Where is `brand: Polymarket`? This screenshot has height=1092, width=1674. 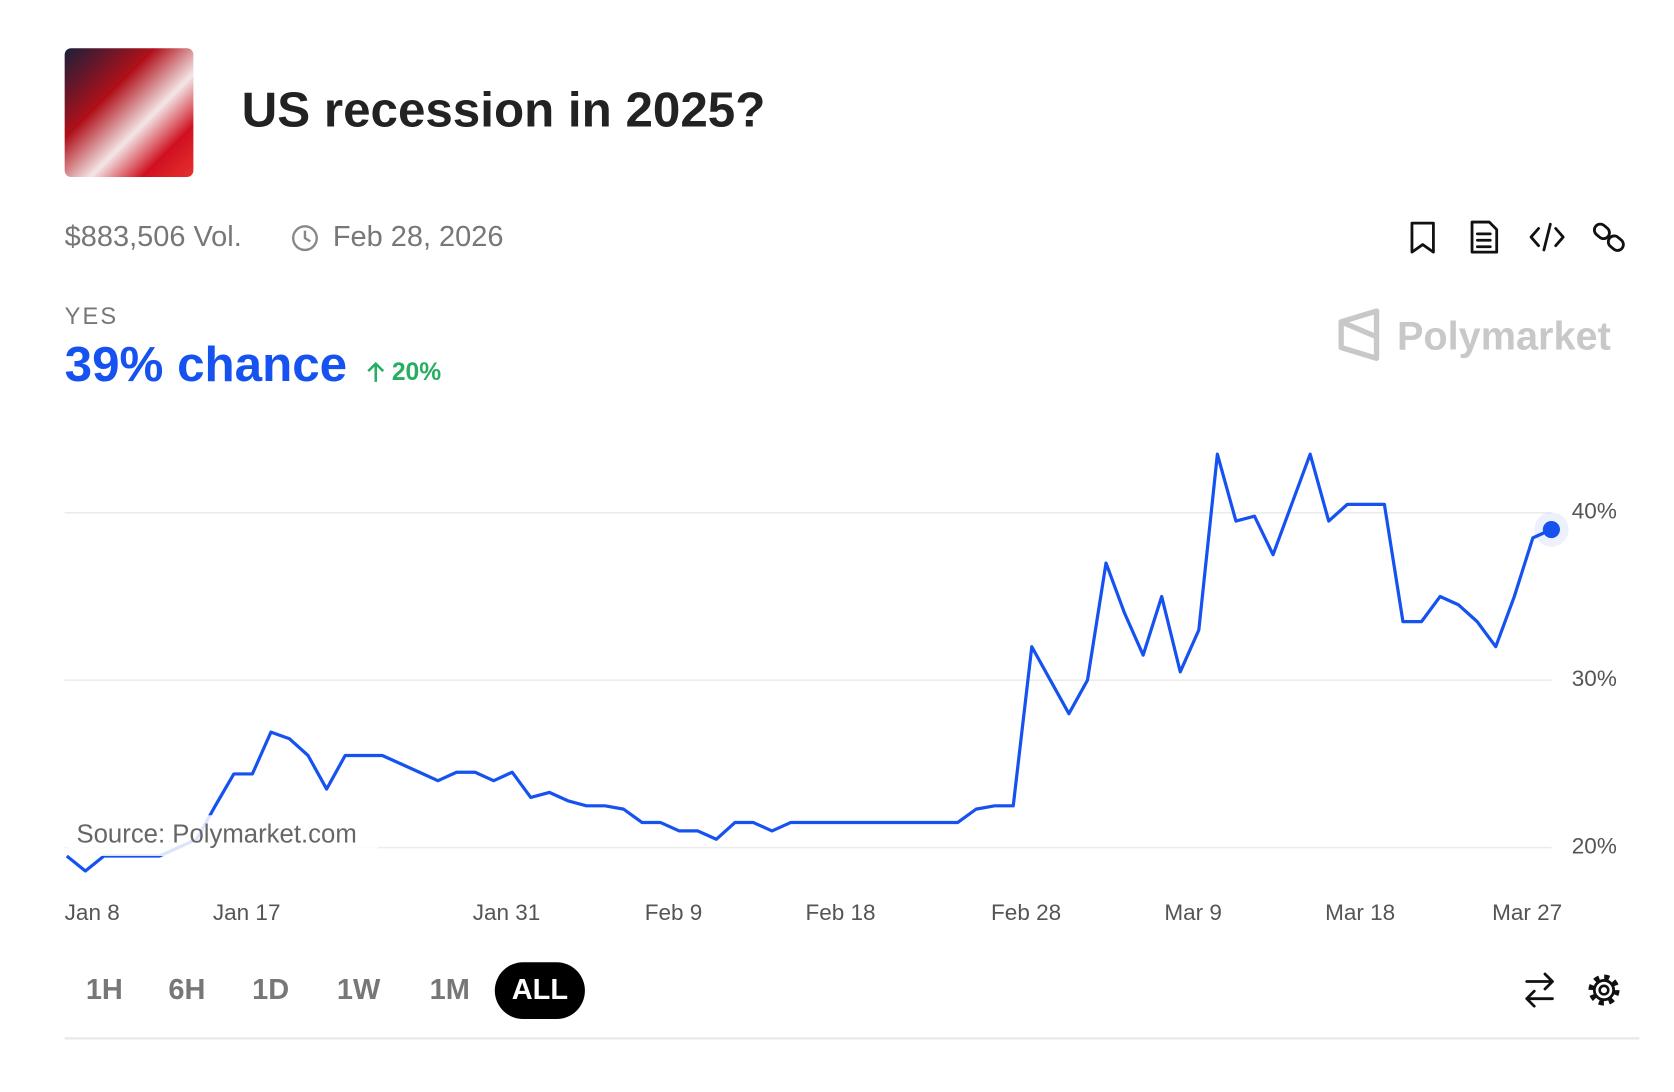
brand: Polymarket is located at coordinates (1504, 336).